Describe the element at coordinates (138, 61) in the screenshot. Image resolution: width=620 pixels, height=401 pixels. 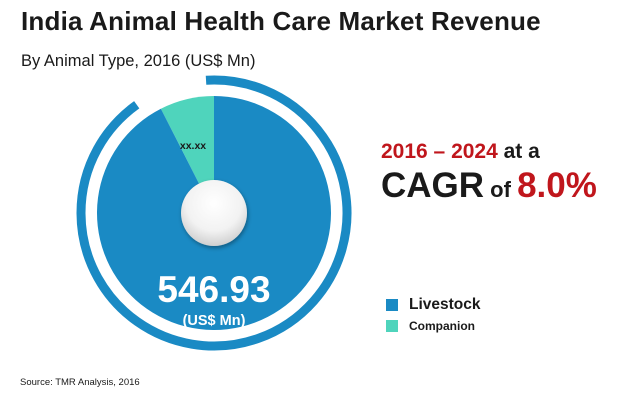
I see `chart-subtitle: By Animal Type, 2016 (US$ Mn)` at that location.